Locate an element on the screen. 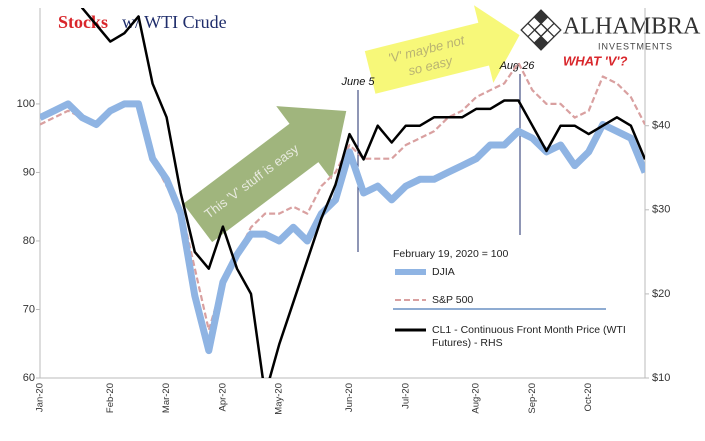 The image size is (705, 441). x-tick-label: Feb-20 is located at coordinates (110, 398).